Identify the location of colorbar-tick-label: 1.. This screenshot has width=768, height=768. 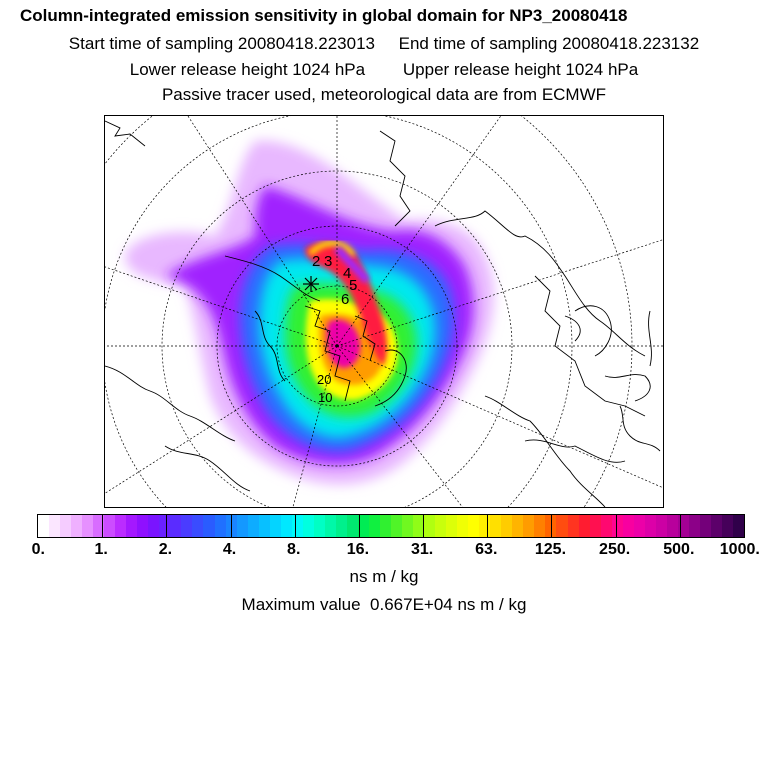
(101, 549).